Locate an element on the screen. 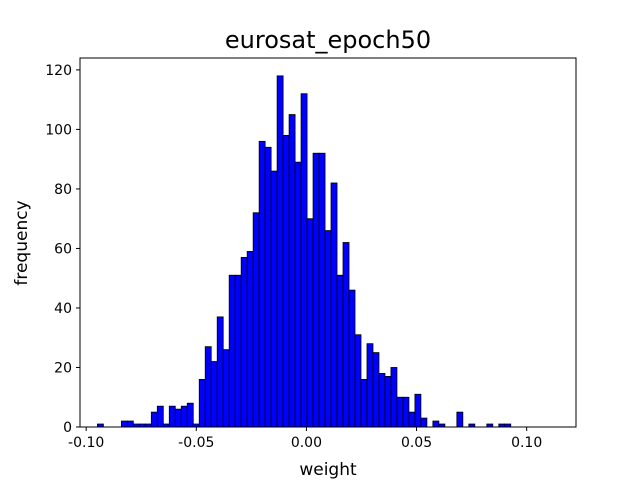  y-tick-label: 80 is located at coordinates (63, 190).